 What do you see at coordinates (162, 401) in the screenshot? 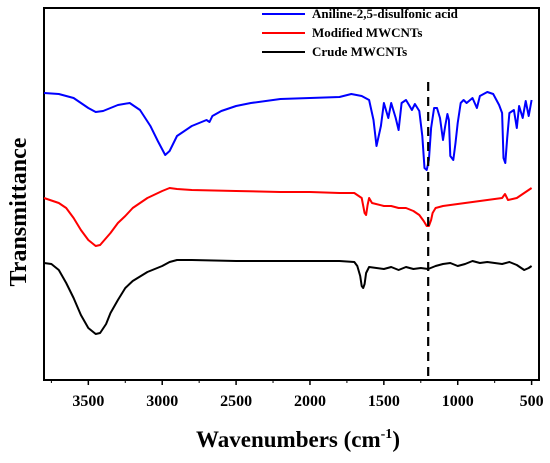
I see `x-tick-label: 3000` at bounding box center [162, 401].